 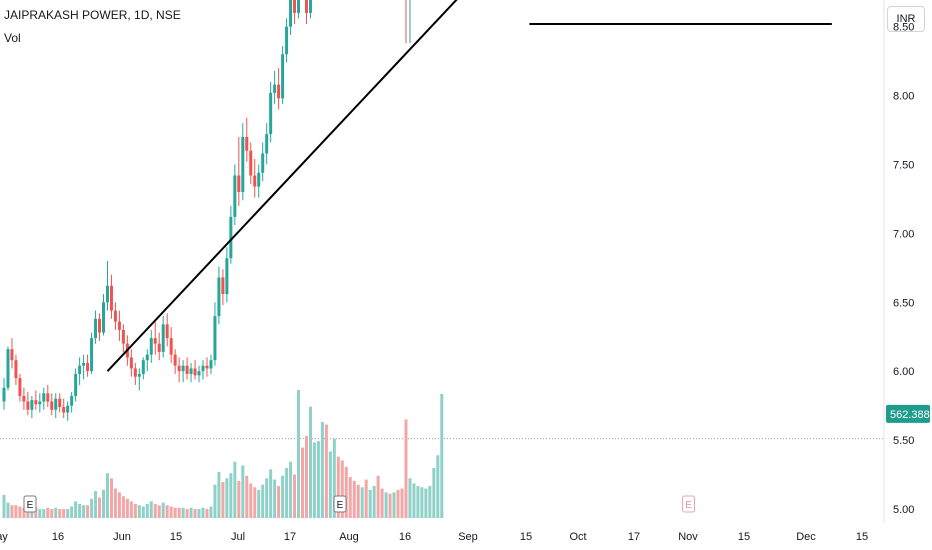 I want to click on currency-button: INR, so click(x=906, y=19).